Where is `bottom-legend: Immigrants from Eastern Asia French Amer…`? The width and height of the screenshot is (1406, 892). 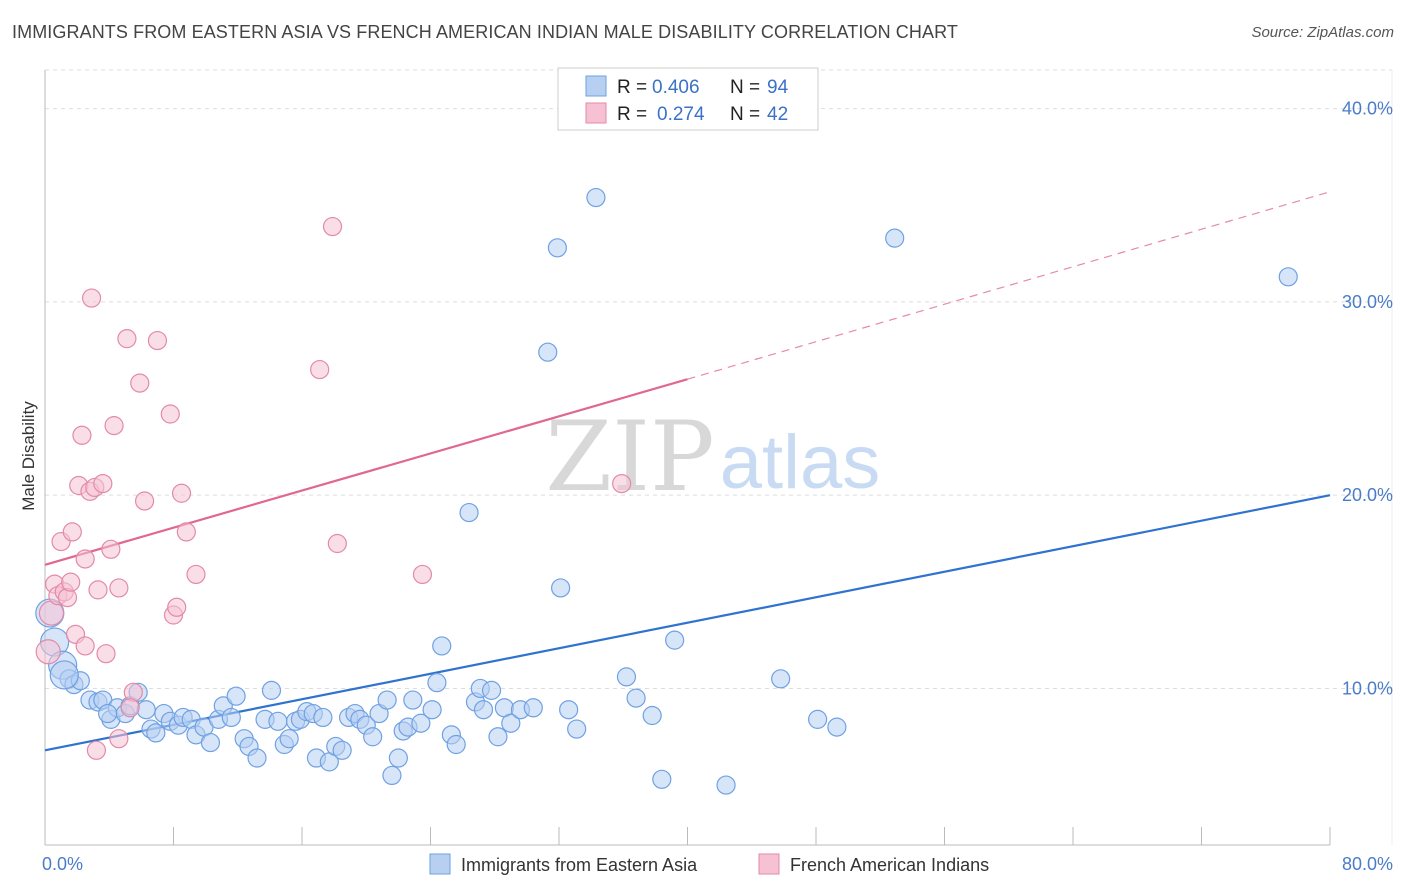 bottom-legend: Immigrants from Eastern Asia French Amer… is located at coordinates (709, 864).